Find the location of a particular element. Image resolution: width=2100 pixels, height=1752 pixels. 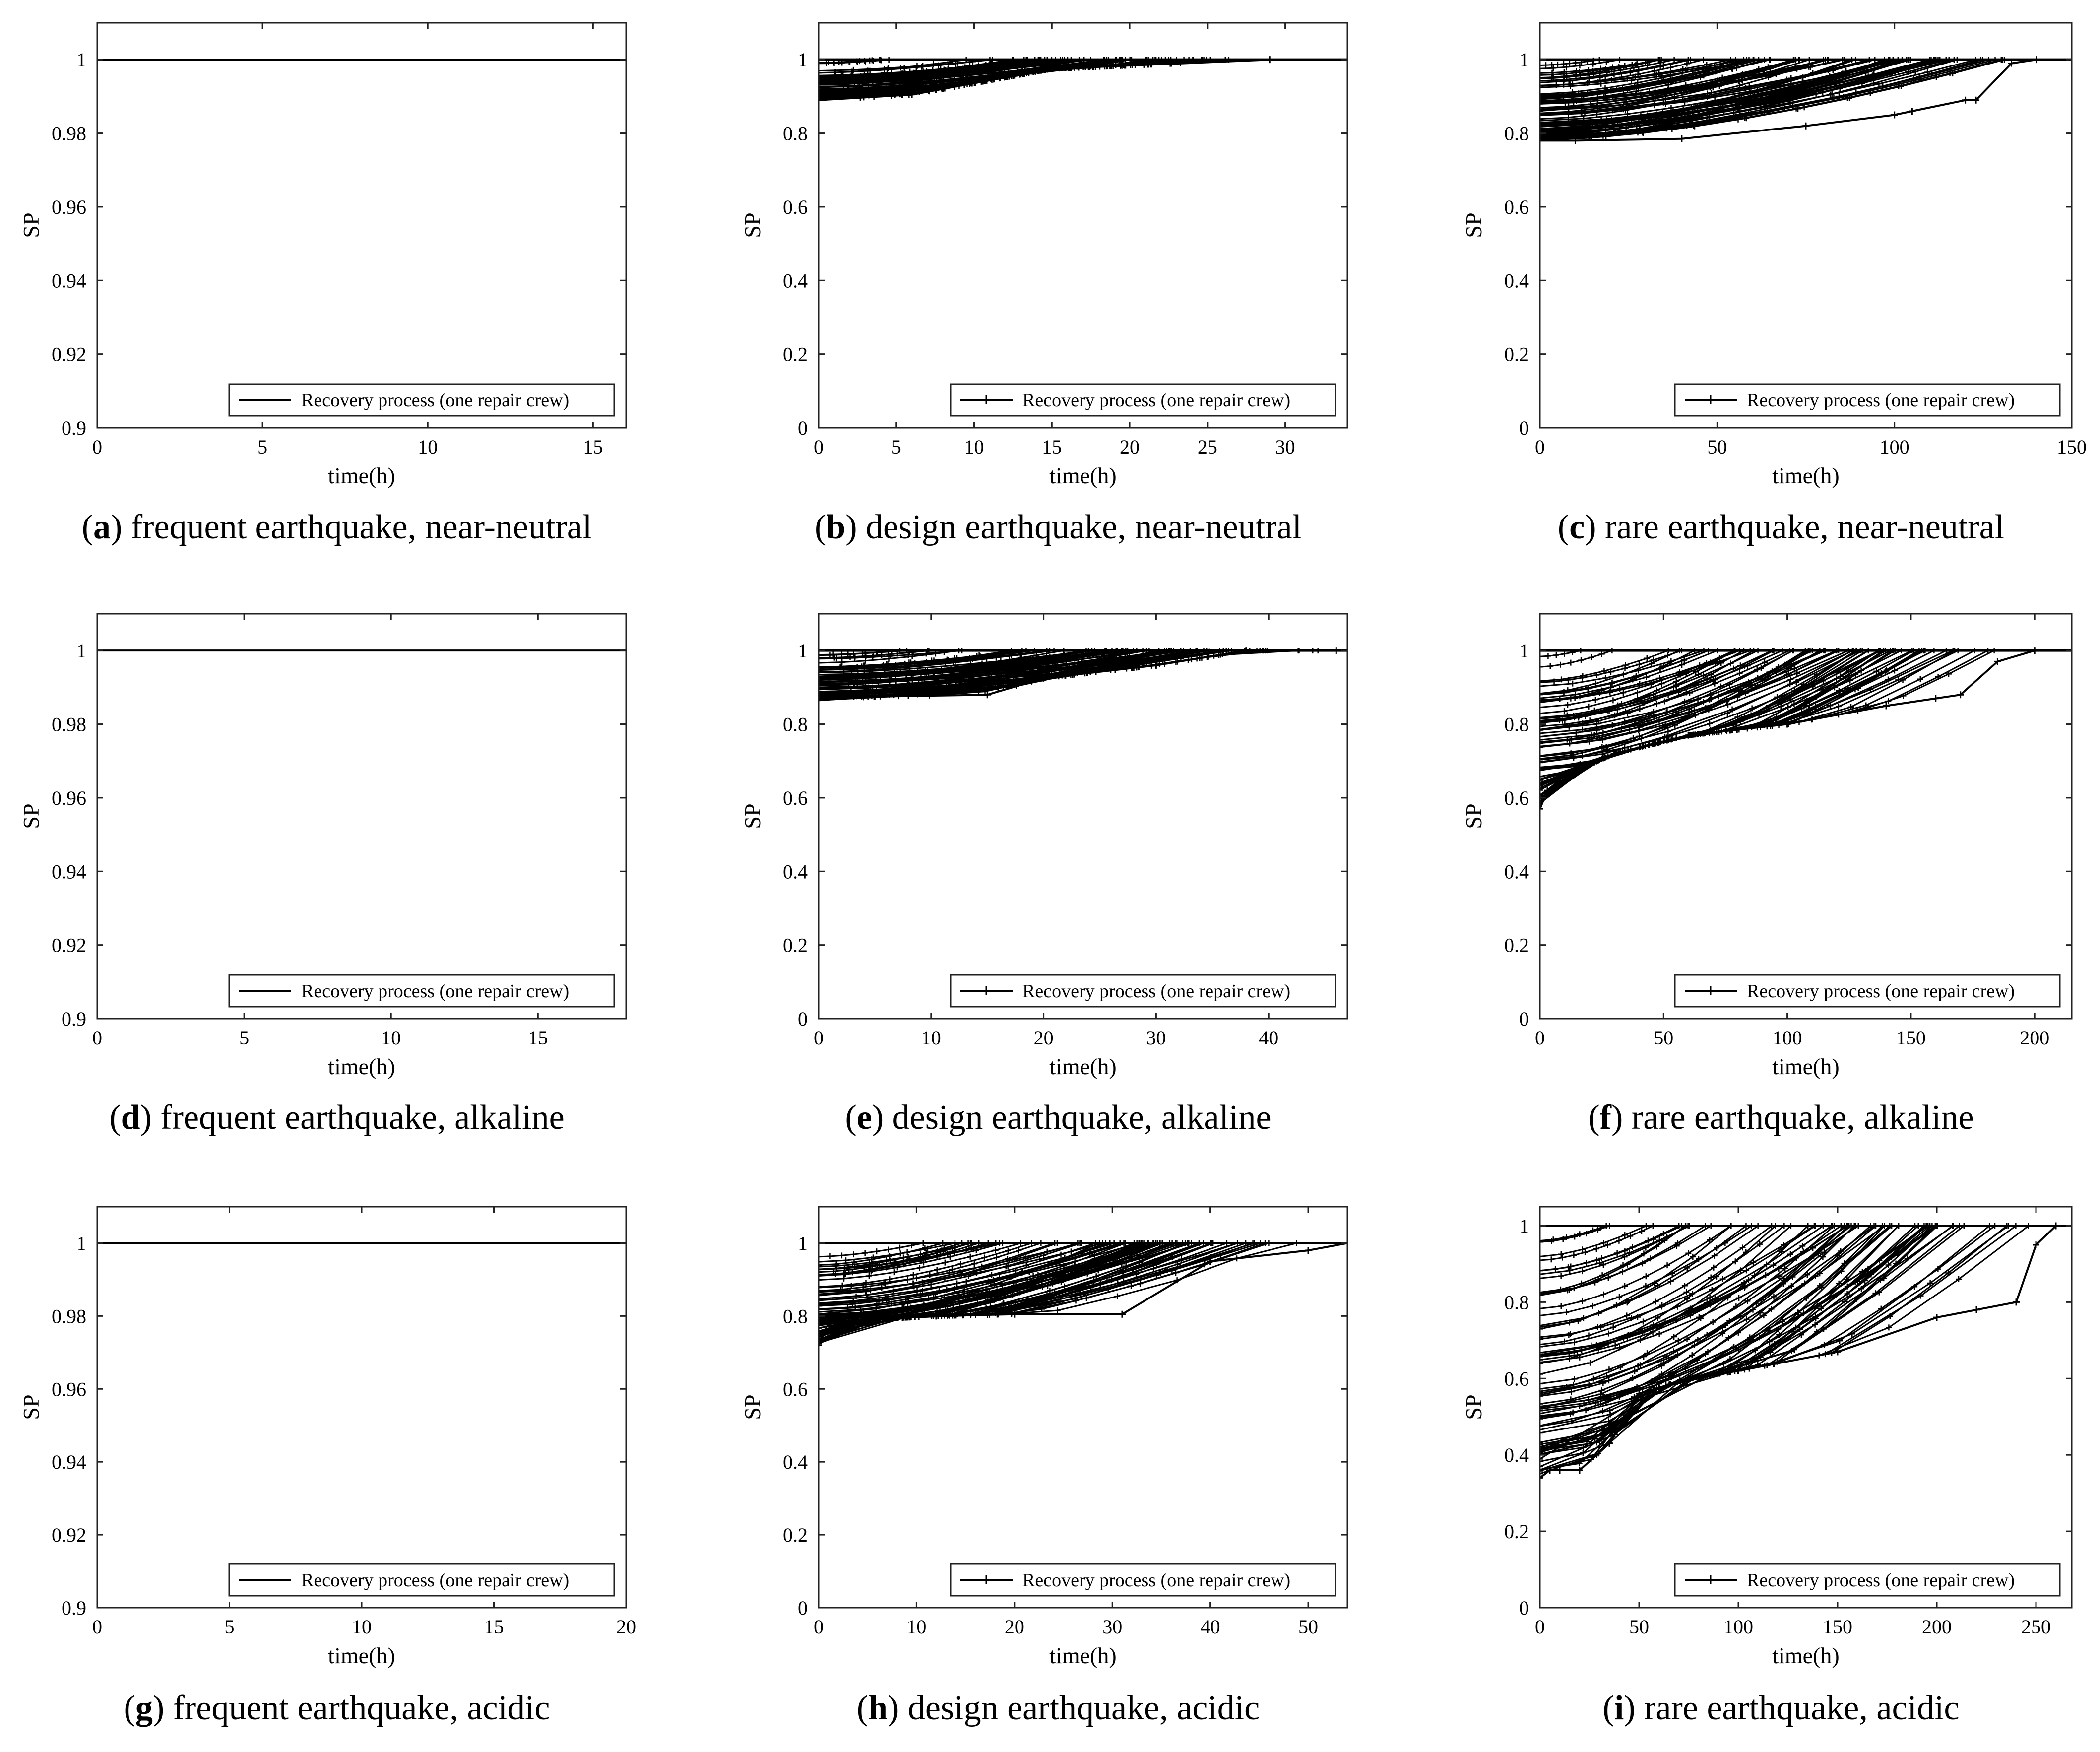

x-tick-label: 100 is located at coordinates (1787, 1038).